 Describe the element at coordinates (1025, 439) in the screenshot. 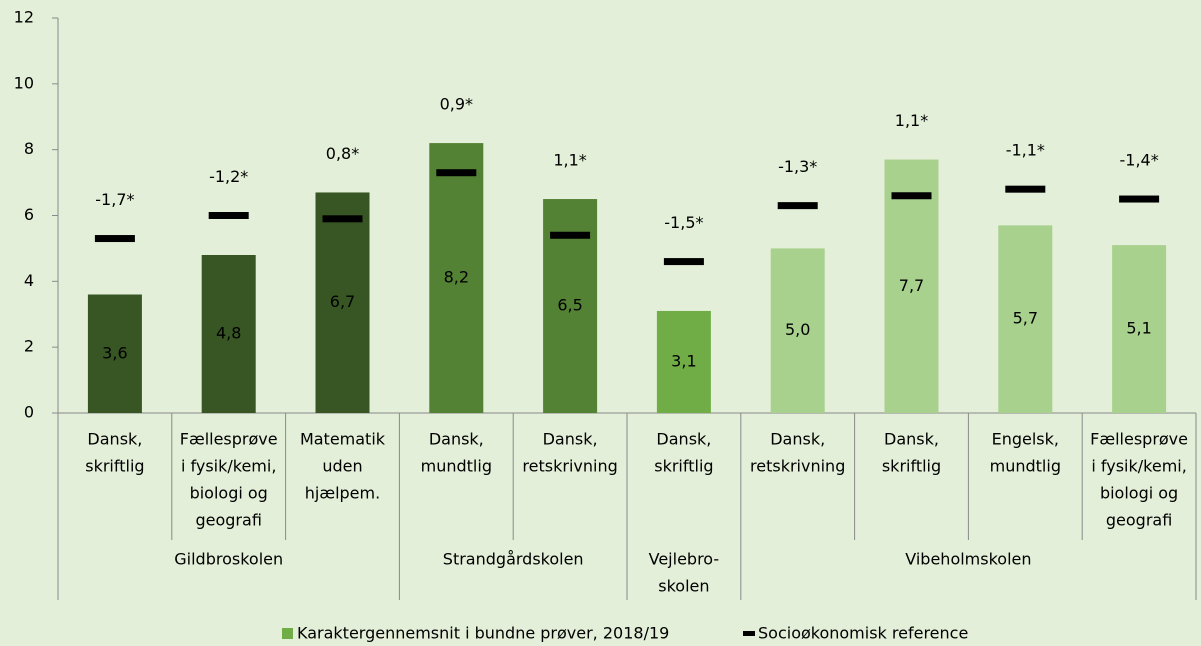

I see `x-tick-label: Engelsk,` at that location.